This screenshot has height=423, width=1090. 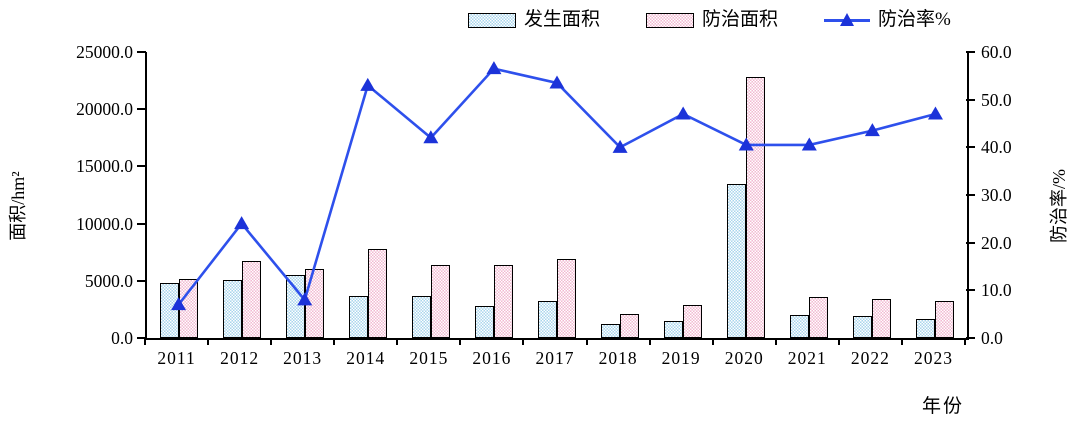 I want to click on bar-control-area-2020, so click(x=756, y=207).